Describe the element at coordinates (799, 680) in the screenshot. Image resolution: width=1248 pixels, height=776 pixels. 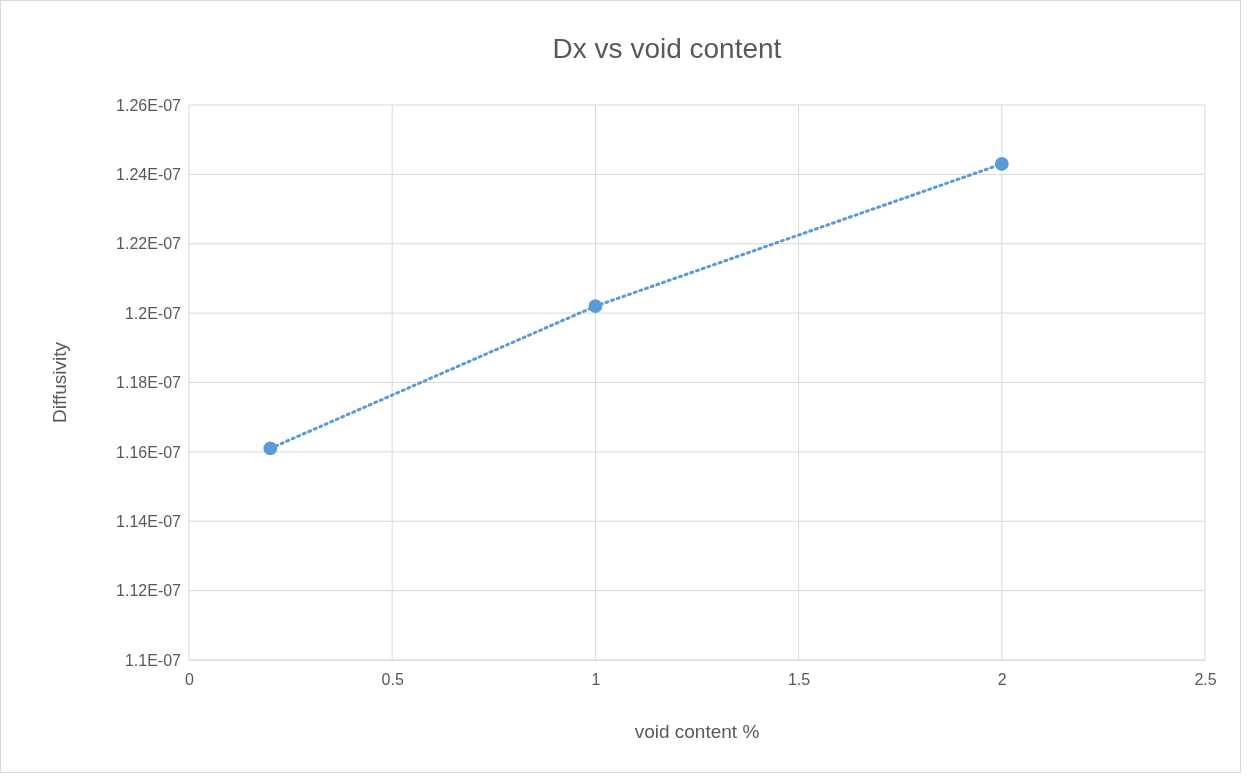
I see `x-tick-label: 1.5` at that location.